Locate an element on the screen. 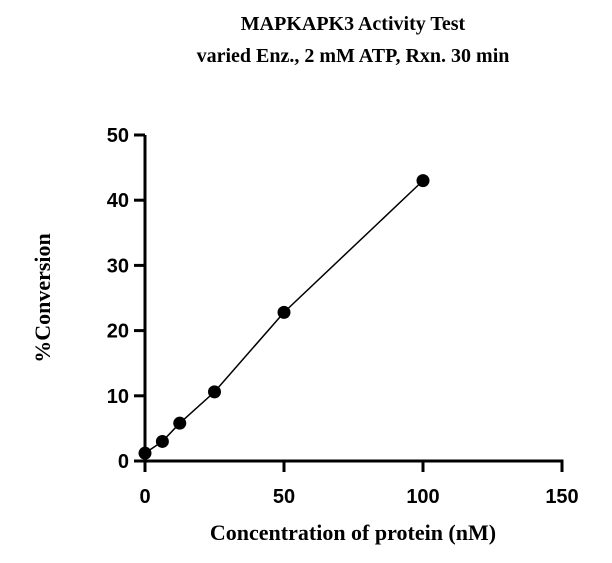 The image size is (612, 563). chart-subtitle: varied Enz., 2 mM ATP, Rxn. 30 min is located at coordinates (353, 56).